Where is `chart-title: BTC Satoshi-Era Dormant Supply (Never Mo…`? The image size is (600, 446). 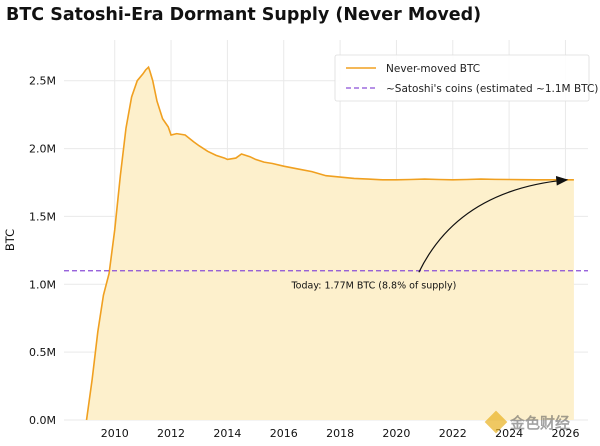 chart-title: BTC Satoshi-Era Dormant Supply (Never Mo… is located at coordinates (243, 15).